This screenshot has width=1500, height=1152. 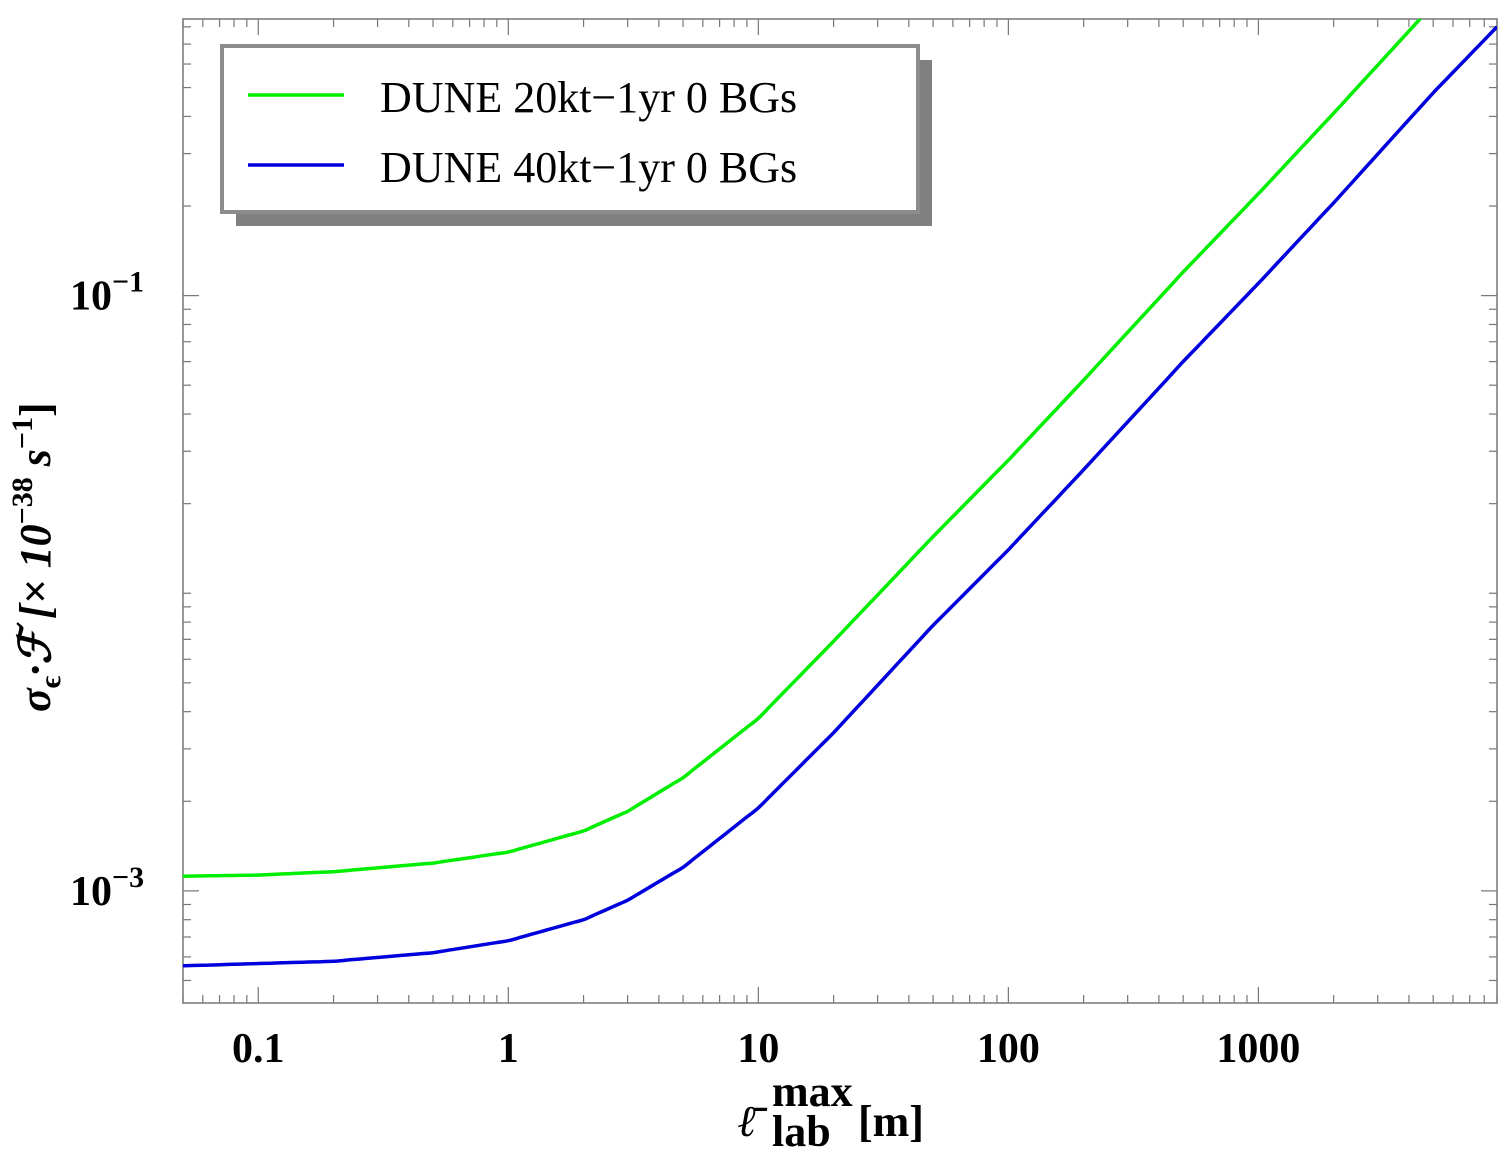 What do you see at coordinates (801, 1129) in the screenshot?
I see `x-label-sub: lab` at bounding box center [801, 1129].